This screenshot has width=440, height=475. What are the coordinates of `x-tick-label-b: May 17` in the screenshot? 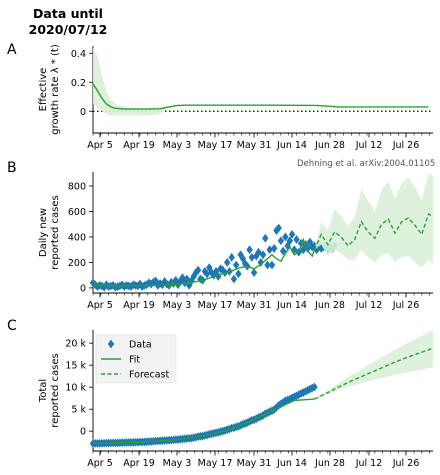 It's located at (215, 305).